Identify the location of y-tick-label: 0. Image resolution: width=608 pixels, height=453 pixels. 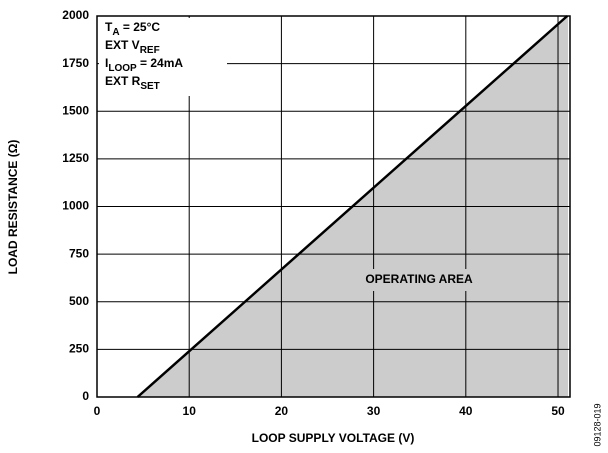
(85, 396).